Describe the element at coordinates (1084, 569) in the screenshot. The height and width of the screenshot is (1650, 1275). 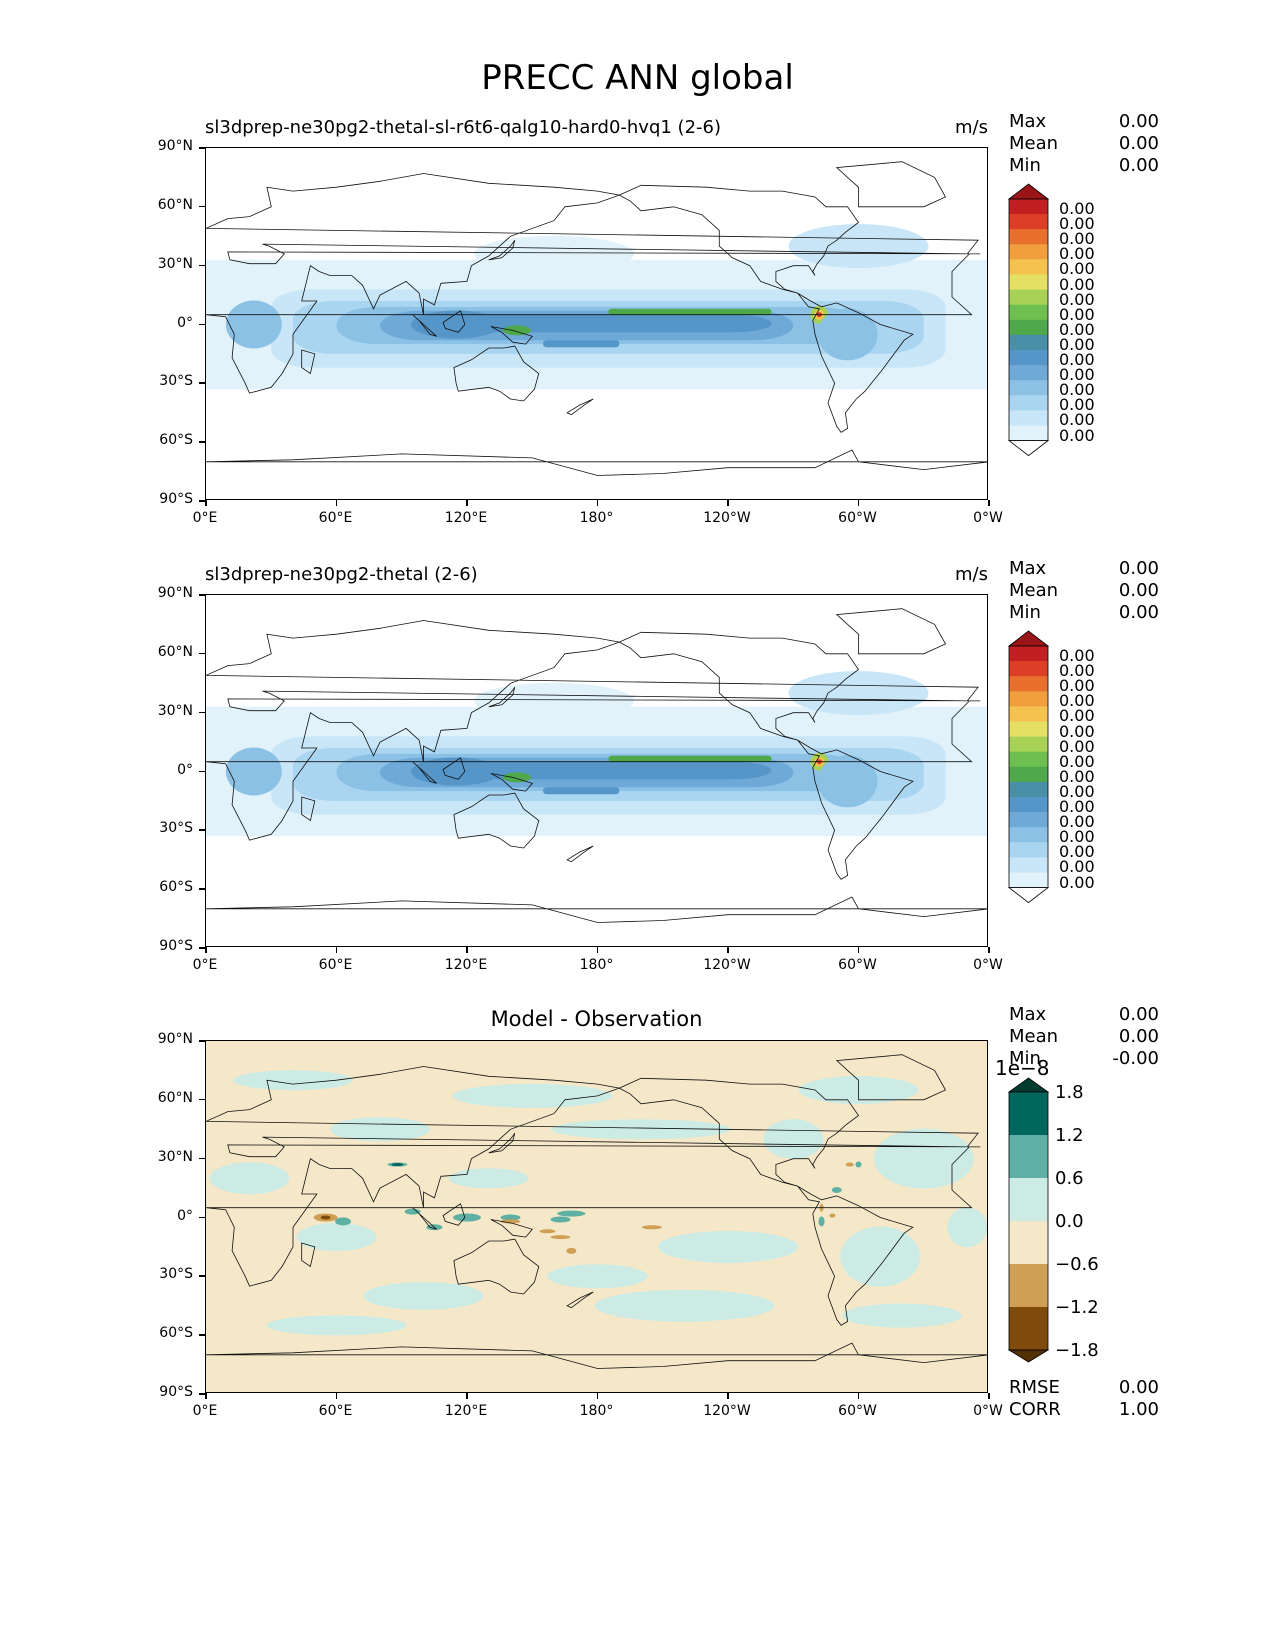
I see `stats-row: Max 0.00` at that location.